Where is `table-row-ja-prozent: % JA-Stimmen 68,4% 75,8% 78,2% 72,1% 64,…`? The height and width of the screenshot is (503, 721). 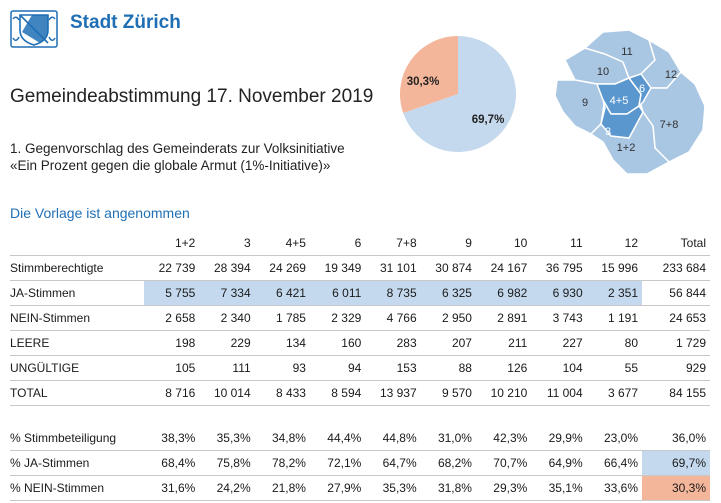 table-row-ja-prozent: % JA-Stimmen 68,4% 75,8% 78,2% 72,1% 64,… is located at coordinates (360, 463).